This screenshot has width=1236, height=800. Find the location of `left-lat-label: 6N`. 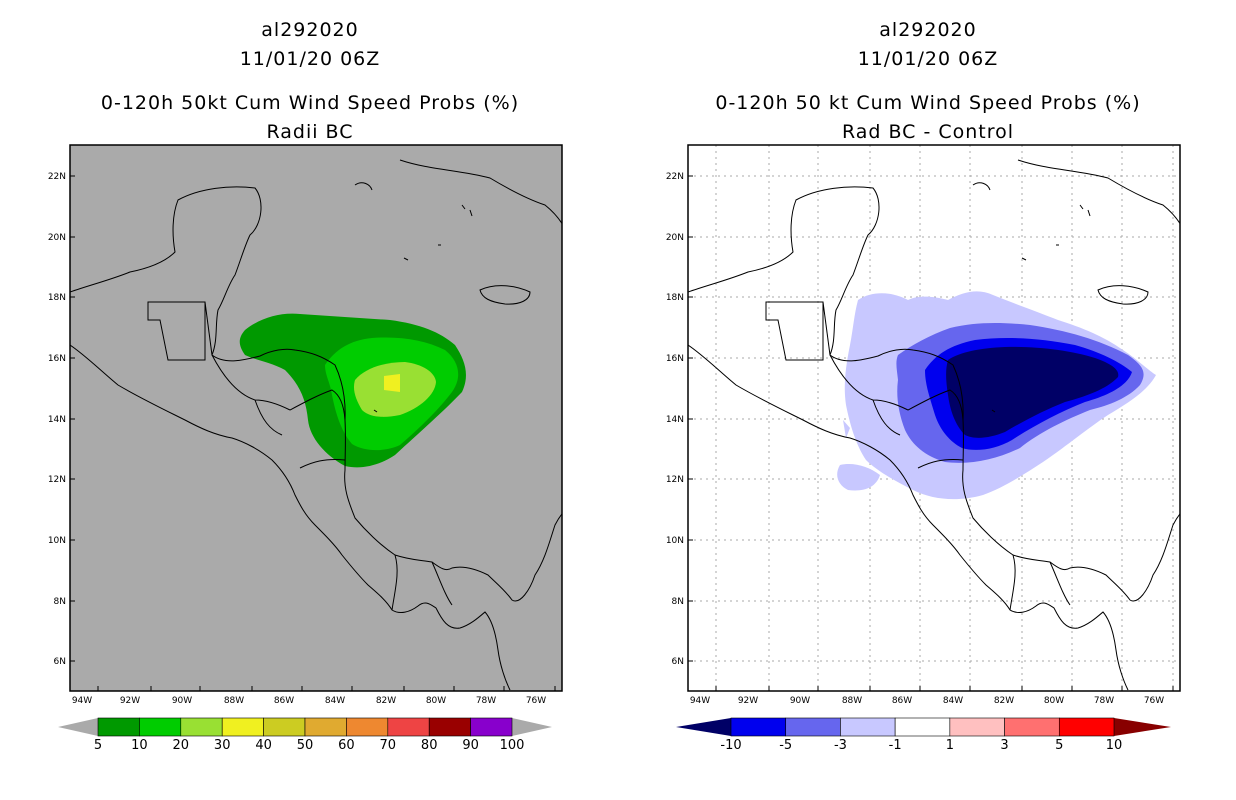

left-lat-label: 6N is located at coordinates (60, 662).